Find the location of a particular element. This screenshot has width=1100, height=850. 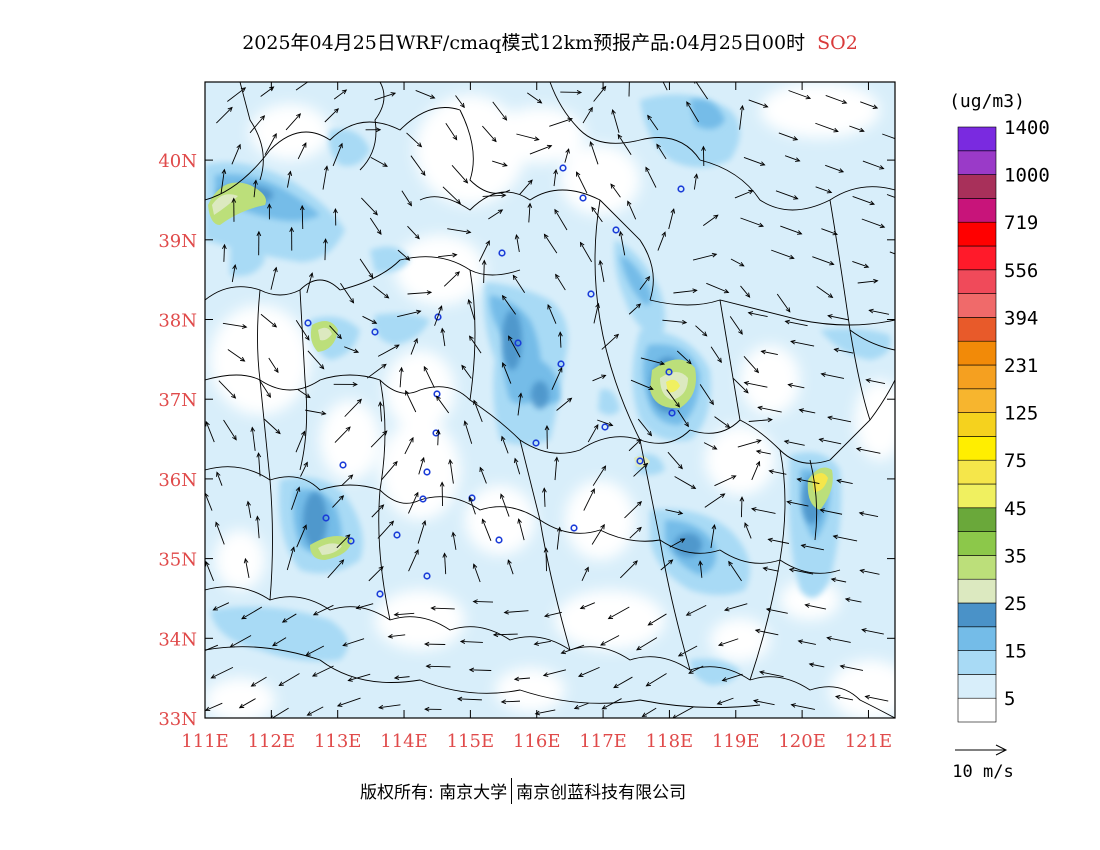

colorbar-label: 394 is located at coordinates (1021, 318).